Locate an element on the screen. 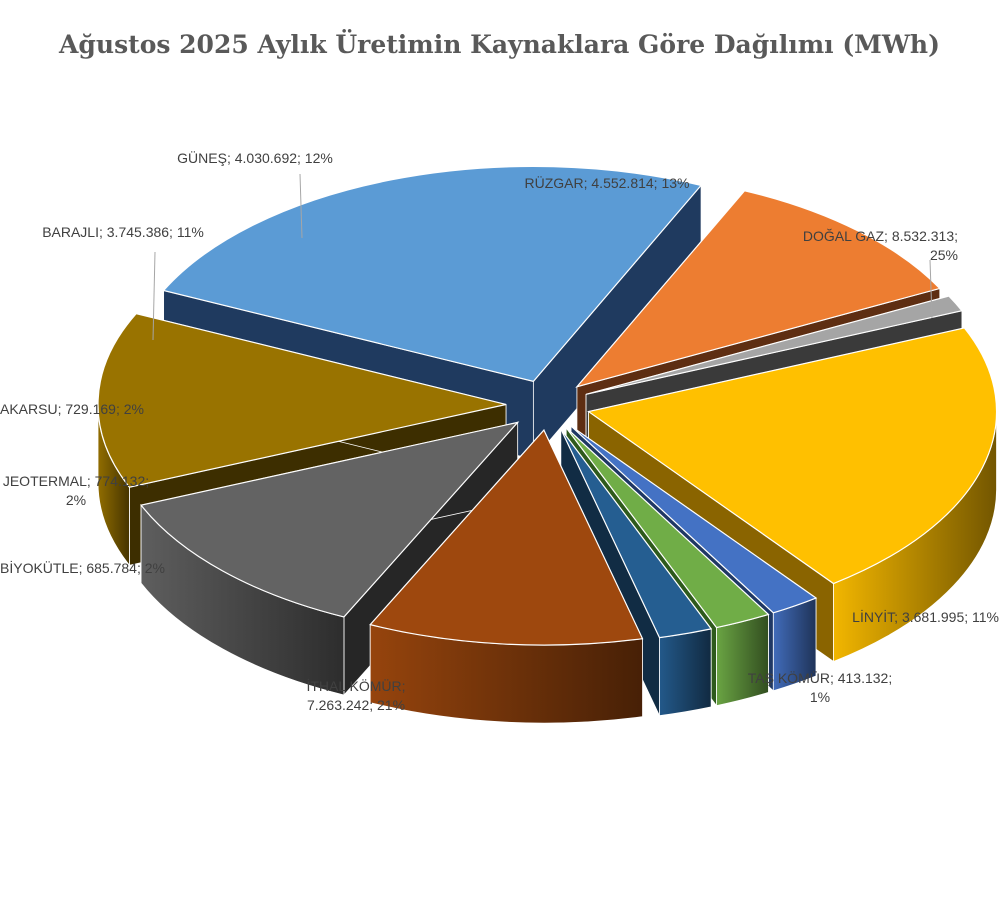  data-label-2: TAŞ KÖMÜR; 413.132; 1% is located at coordinates (820, 687).